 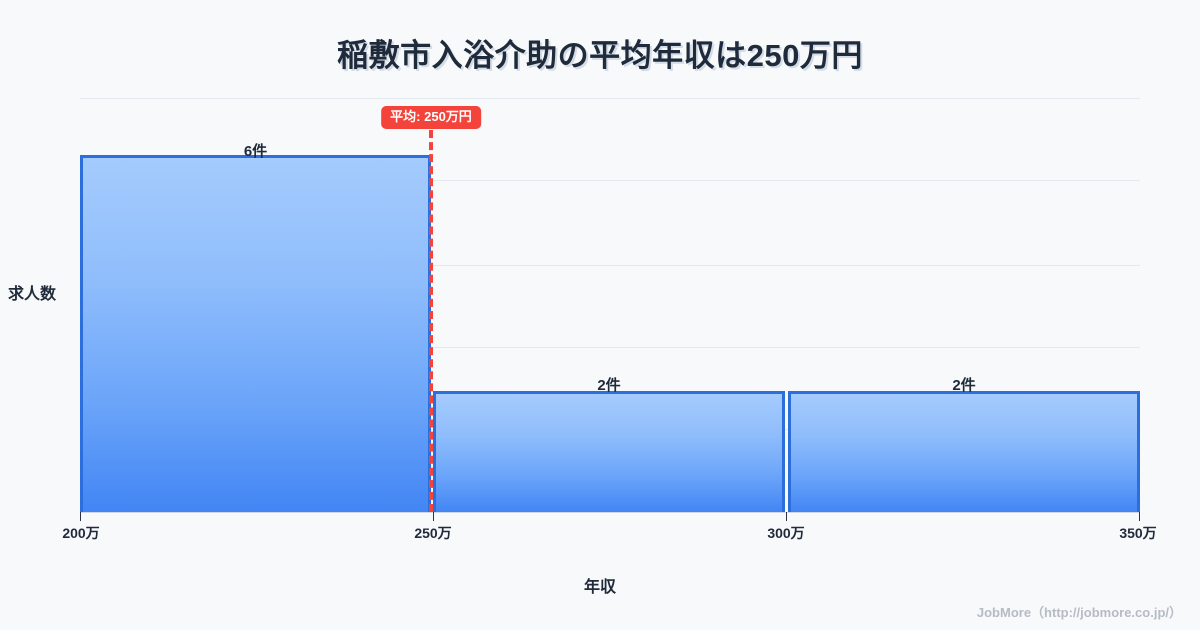 I want to click on chart-title: 稲敷市入浴介助の平均年収は250万円, so click(x=600, y=55).